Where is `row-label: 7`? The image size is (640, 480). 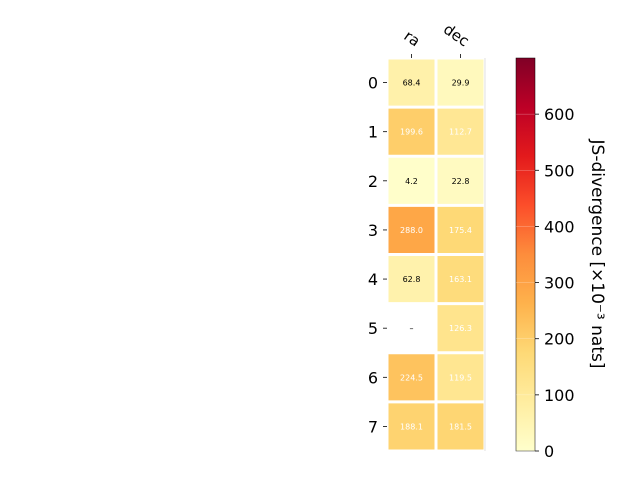 row-label: 7 is located at coordinates (373, 426).